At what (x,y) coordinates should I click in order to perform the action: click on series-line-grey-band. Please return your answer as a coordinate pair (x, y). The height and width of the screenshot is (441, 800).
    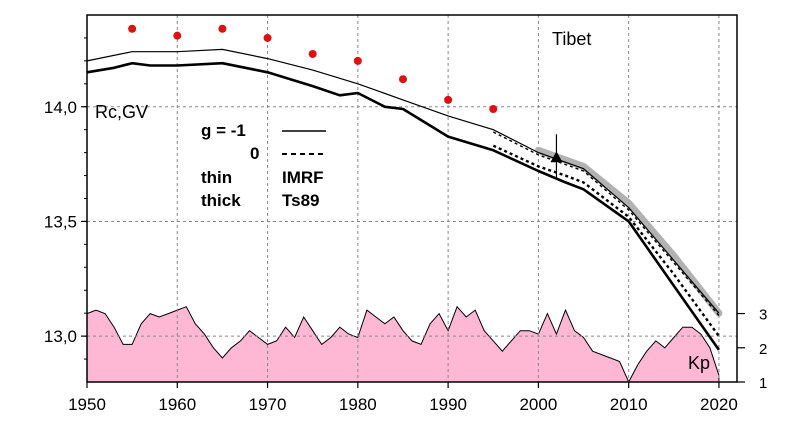
    Looking at the image, I should click on (628, 231).